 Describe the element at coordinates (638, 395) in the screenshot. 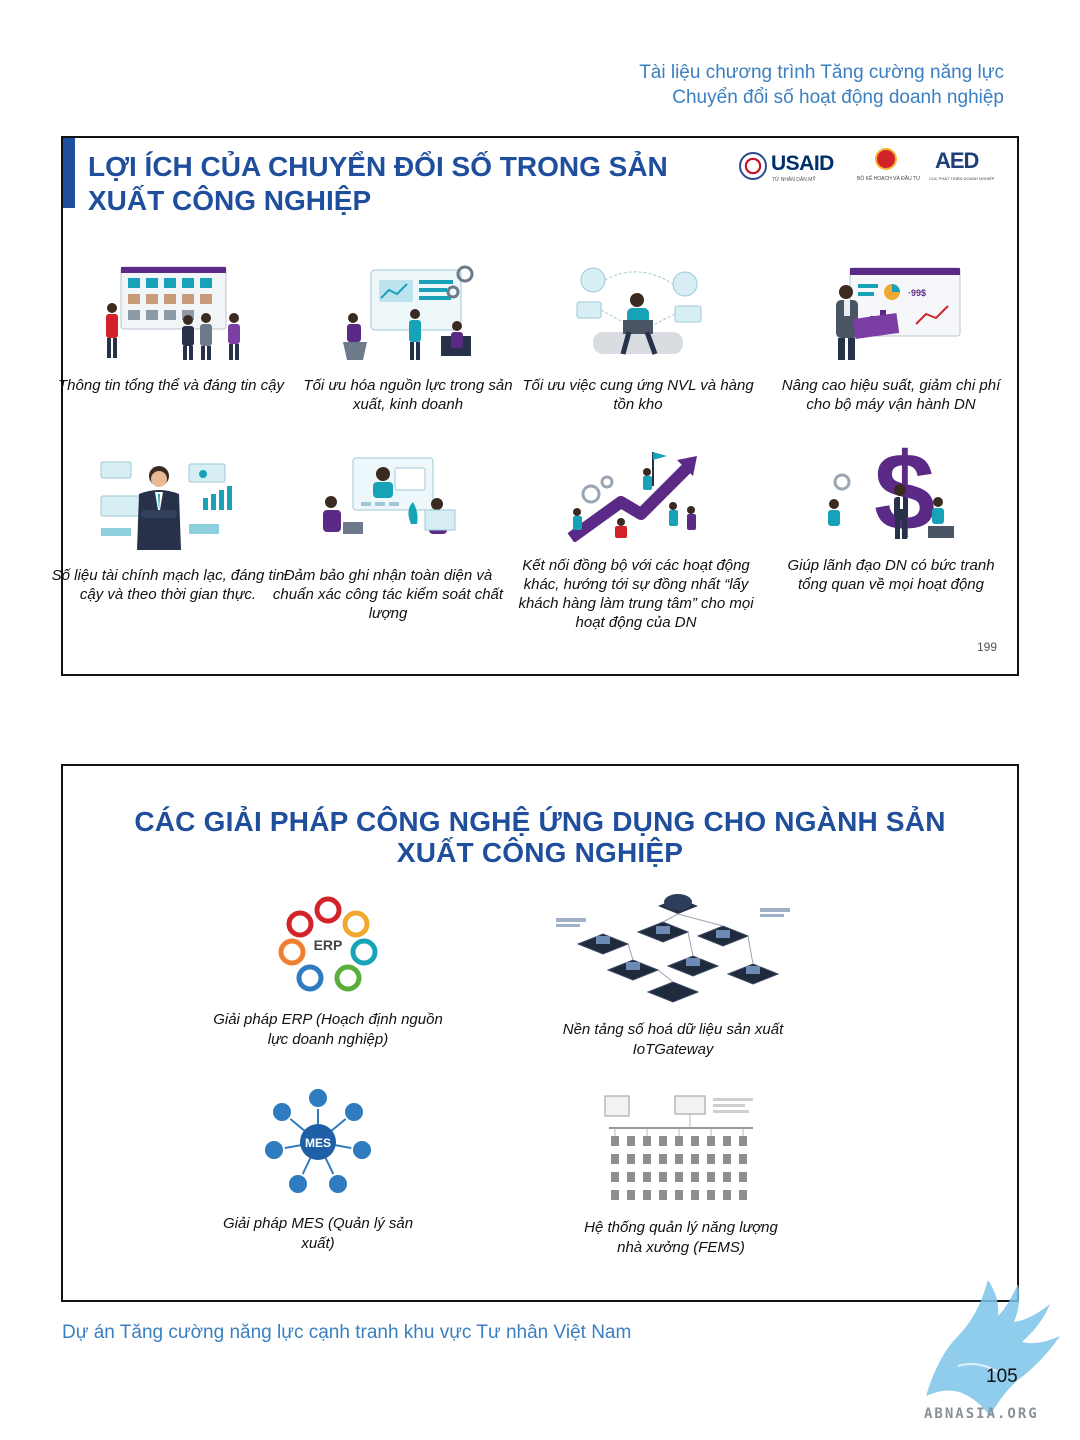

I see `benefit-caption: Tối ưu việc cung ứng NVL và hàng tồn kho` at that location.